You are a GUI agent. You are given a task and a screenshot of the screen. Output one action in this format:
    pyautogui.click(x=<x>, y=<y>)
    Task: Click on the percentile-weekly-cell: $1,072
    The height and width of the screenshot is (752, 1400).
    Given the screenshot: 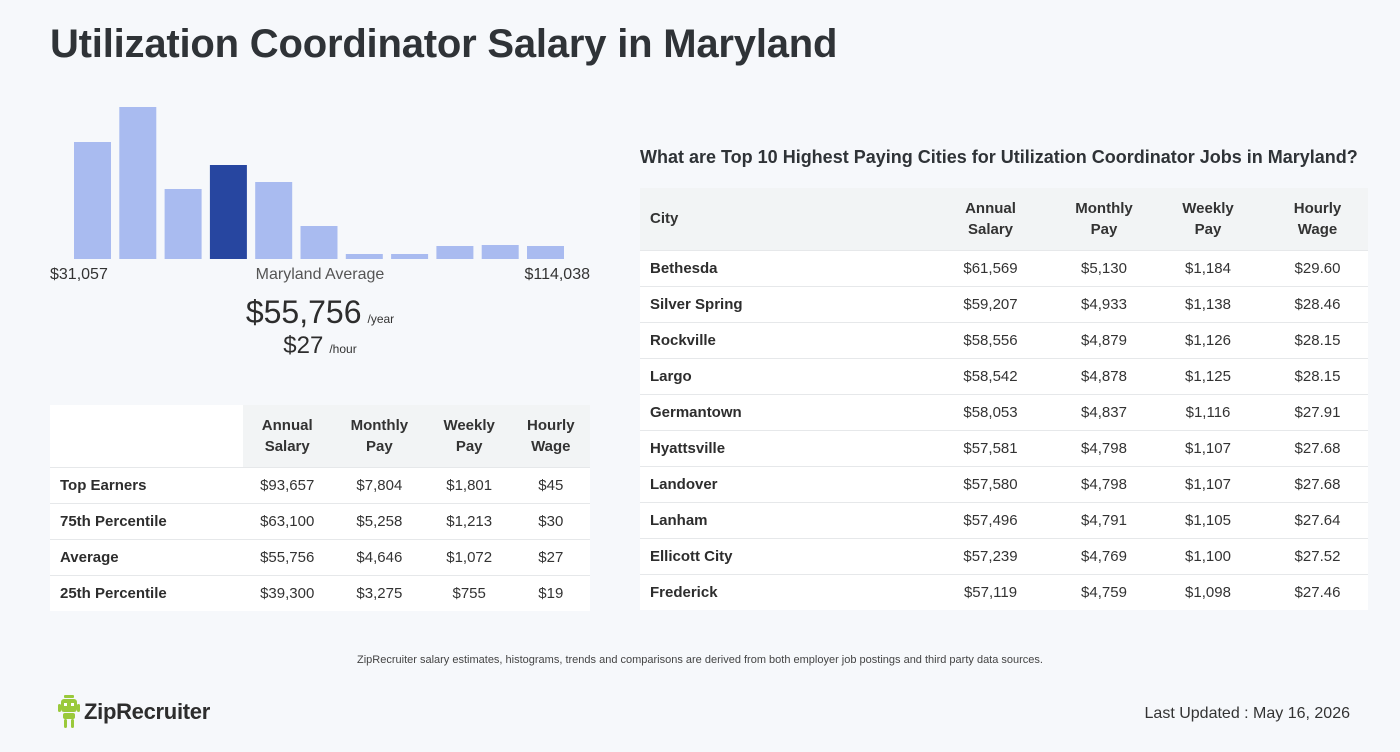 What is the action you would take?
    pyautogui.click(x=469, y=556)
    